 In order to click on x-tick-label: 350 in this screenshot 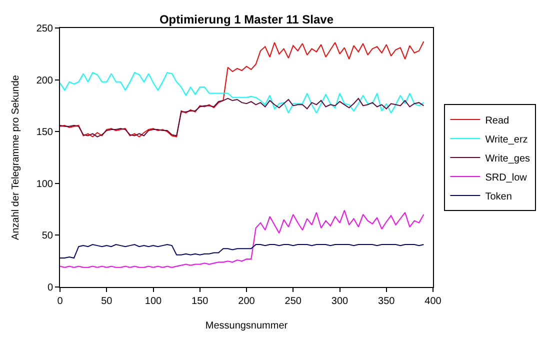, I will do `click(387, 301)`.